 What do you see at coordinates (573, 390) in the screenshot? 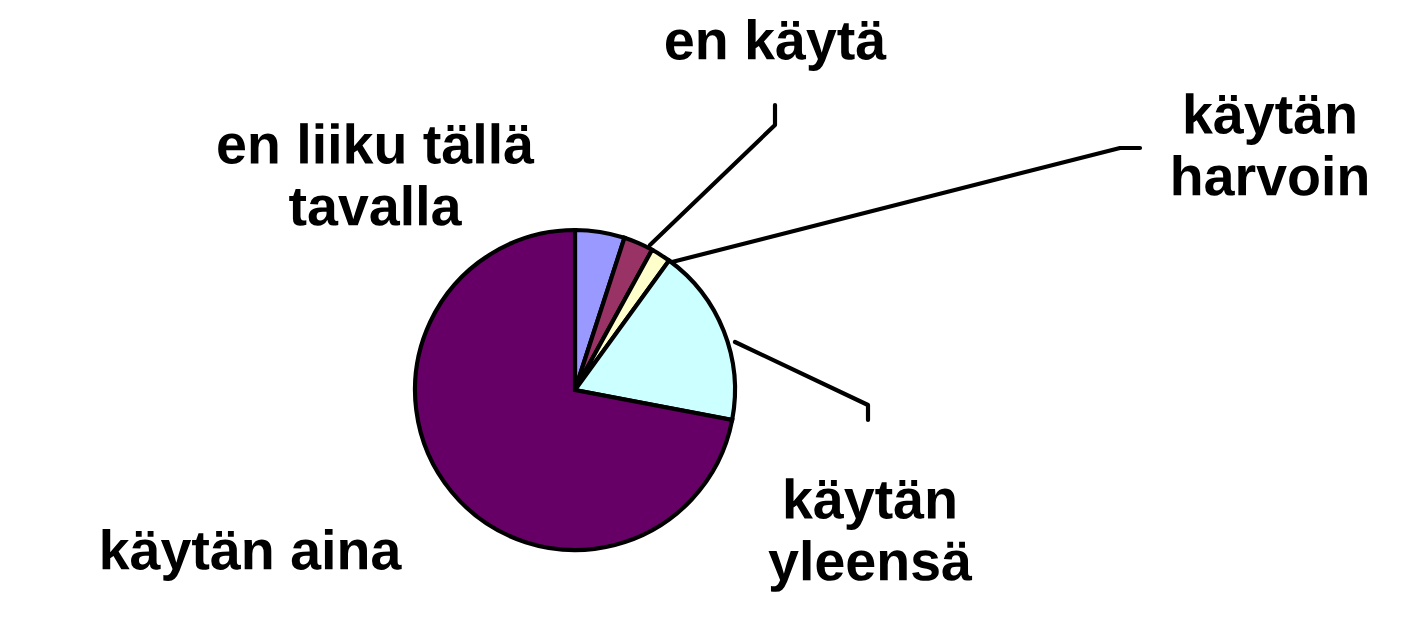
I see `pie-slice` at bounding box center [573, 390].